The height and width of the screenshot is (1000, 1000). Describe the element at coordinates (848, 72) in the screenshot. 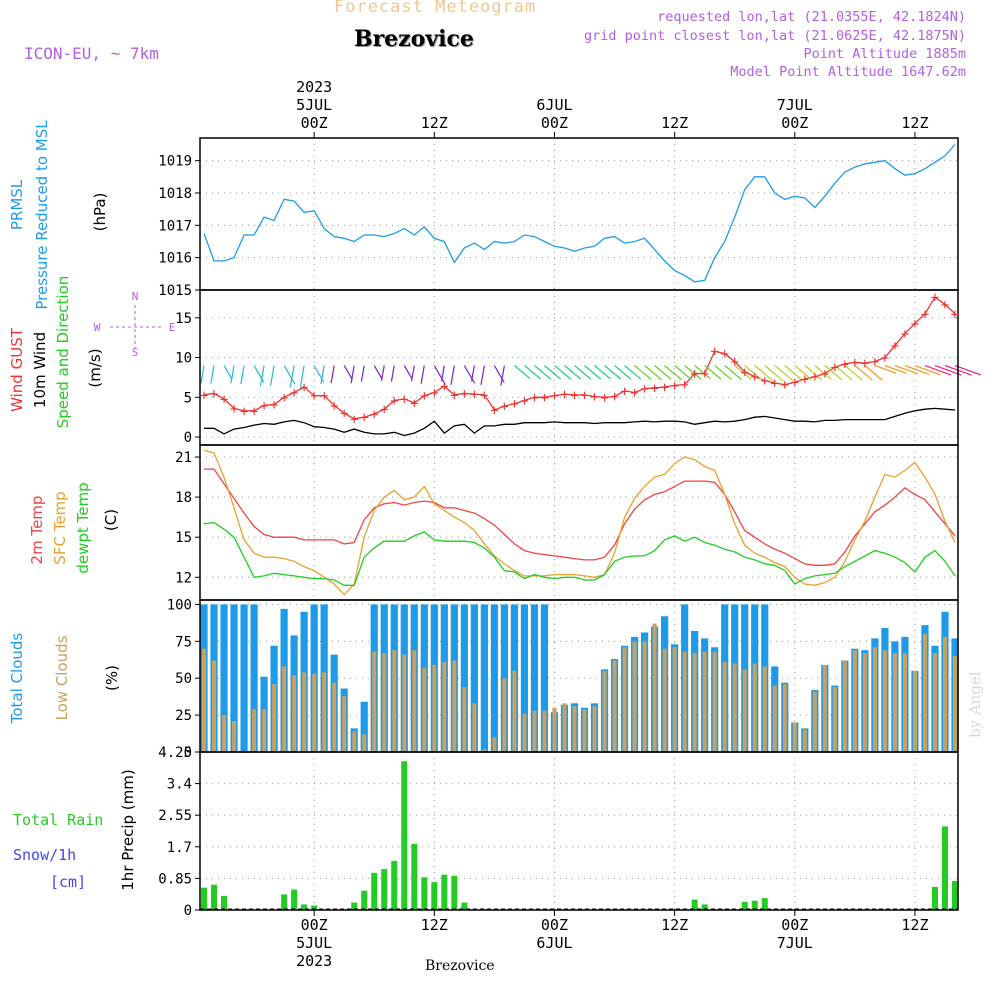

I see `model-altitude: Model Point Altitude 1647.62m` at that location.